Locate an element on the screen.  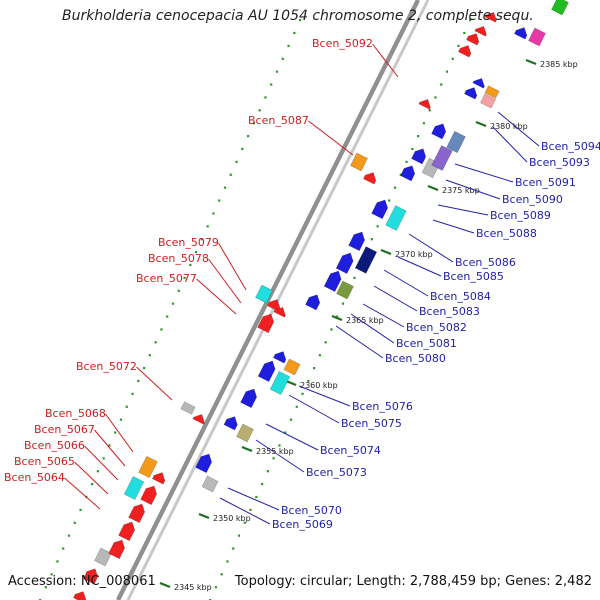
gene-label: Bcen_5084 is located at coordinates (460, 296).